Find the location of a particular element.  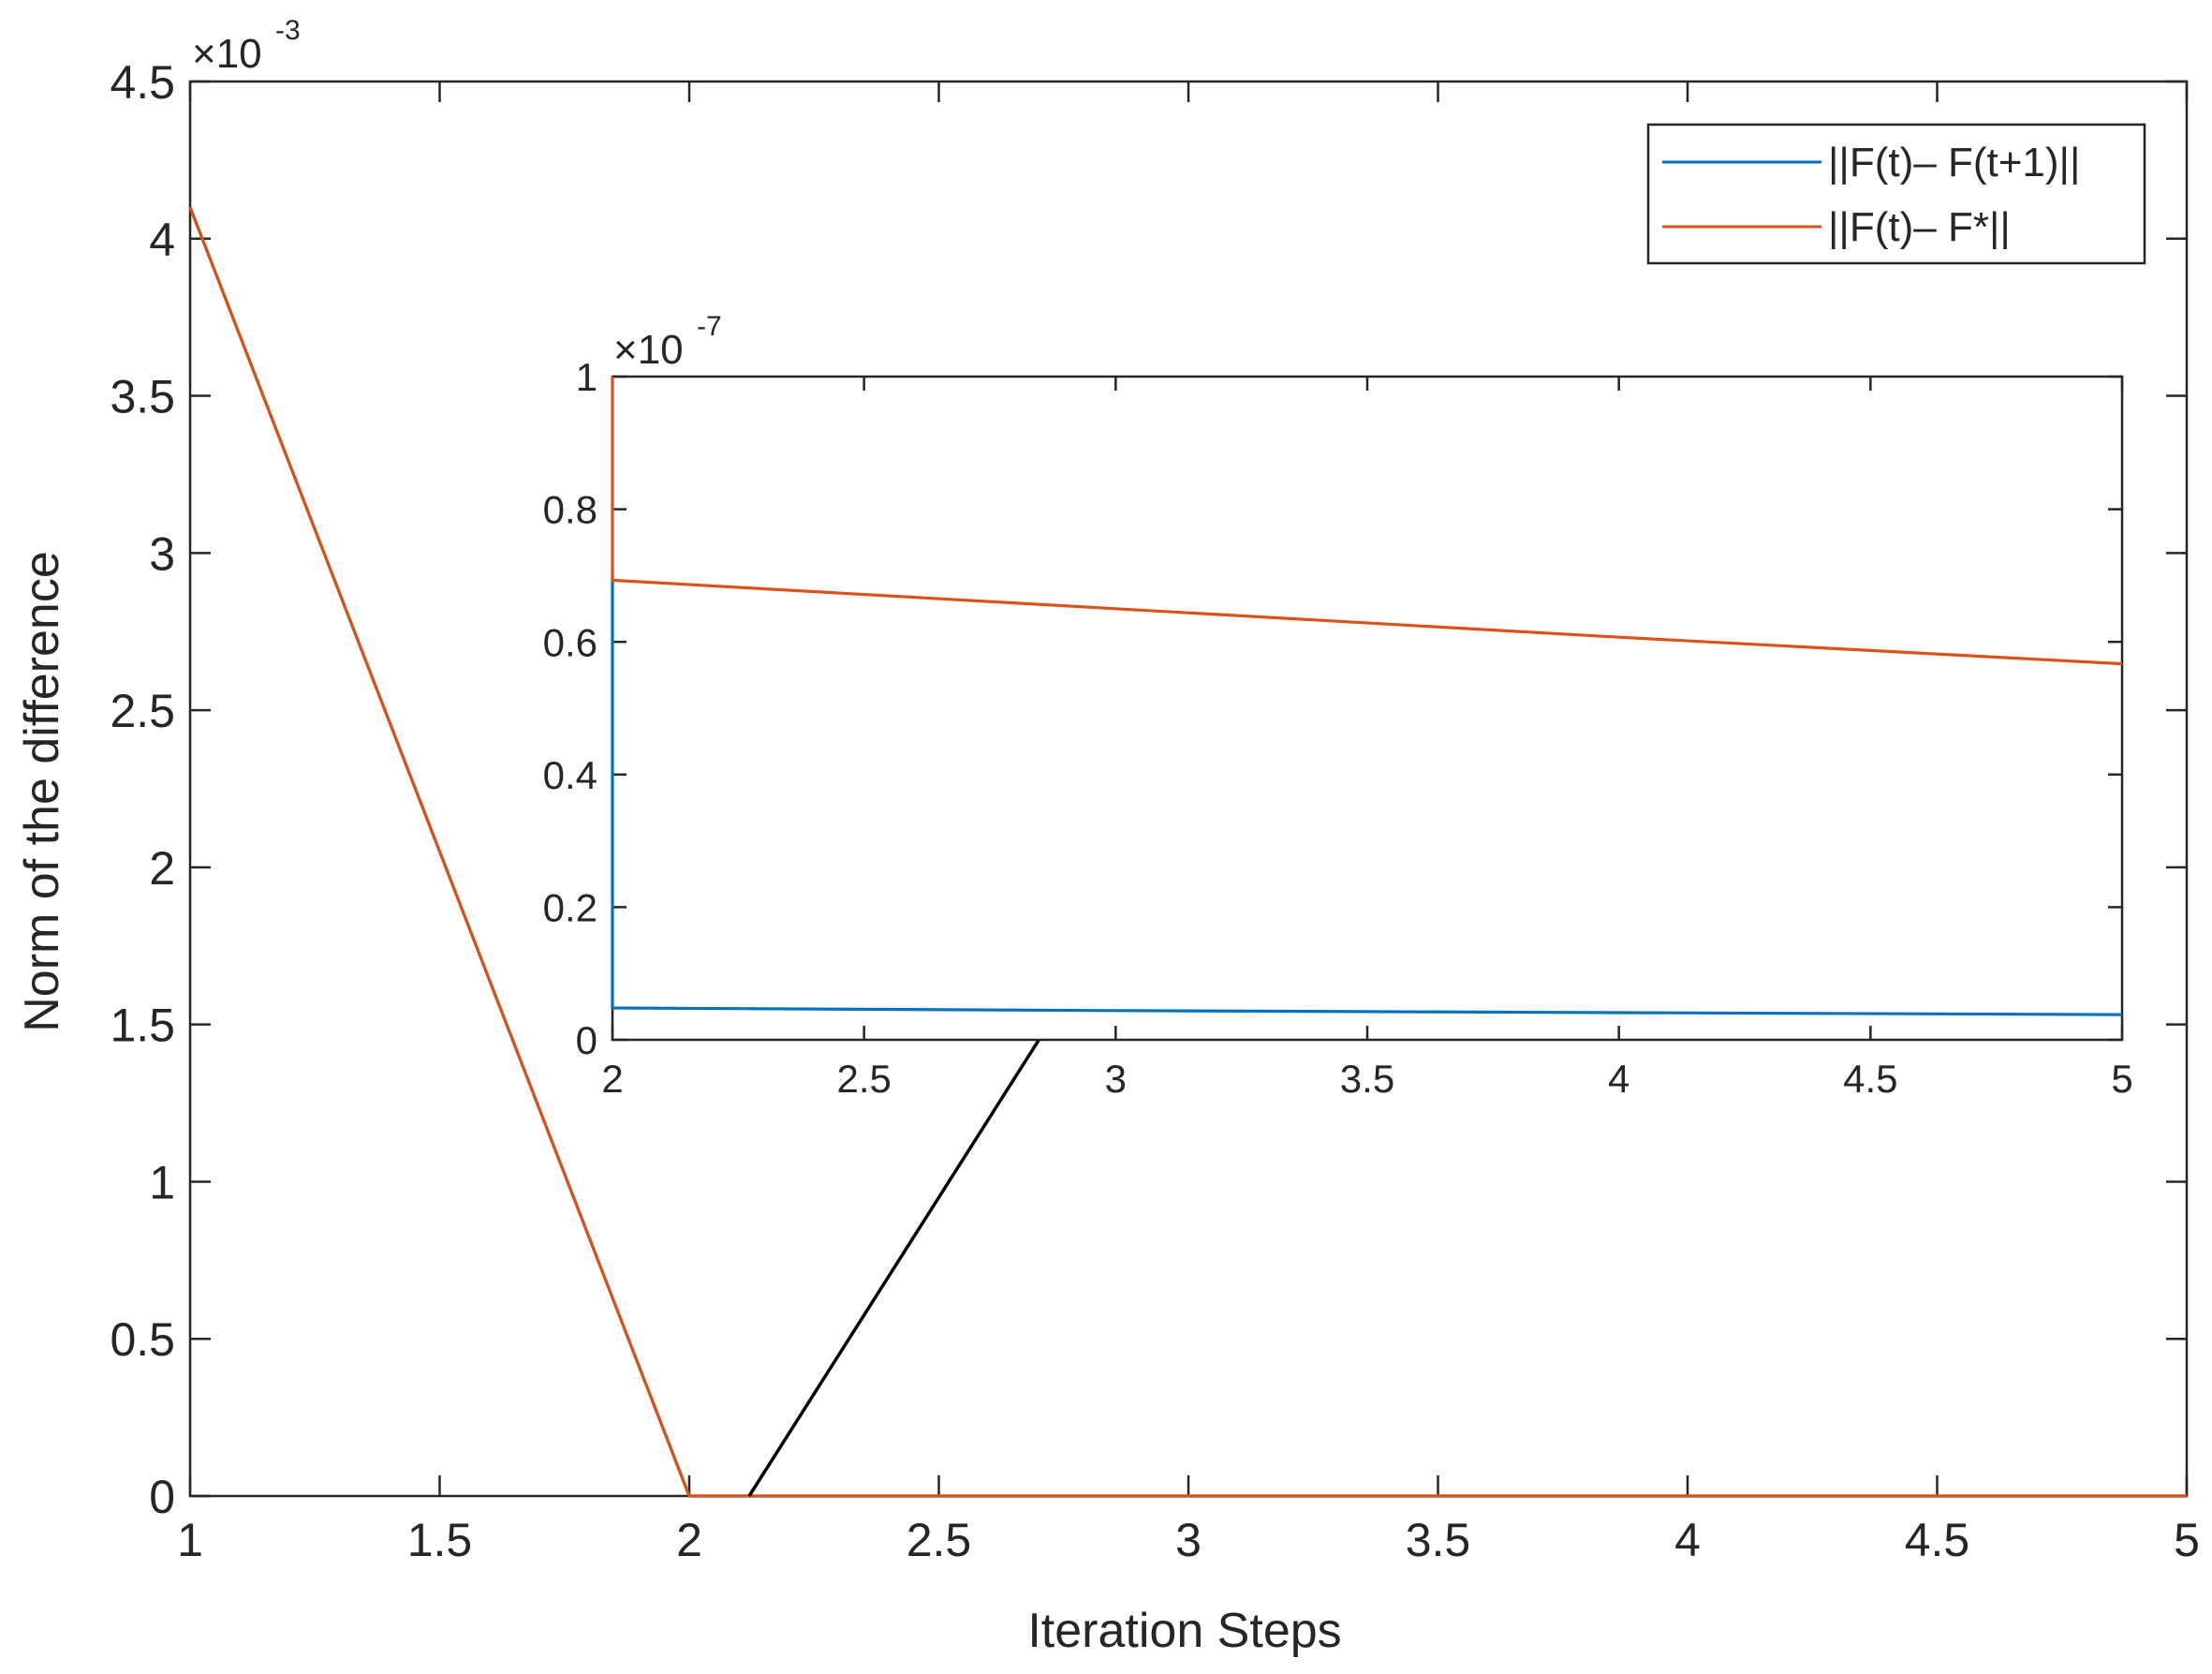

zoom-arrow is located at coordinates (899, 1260).